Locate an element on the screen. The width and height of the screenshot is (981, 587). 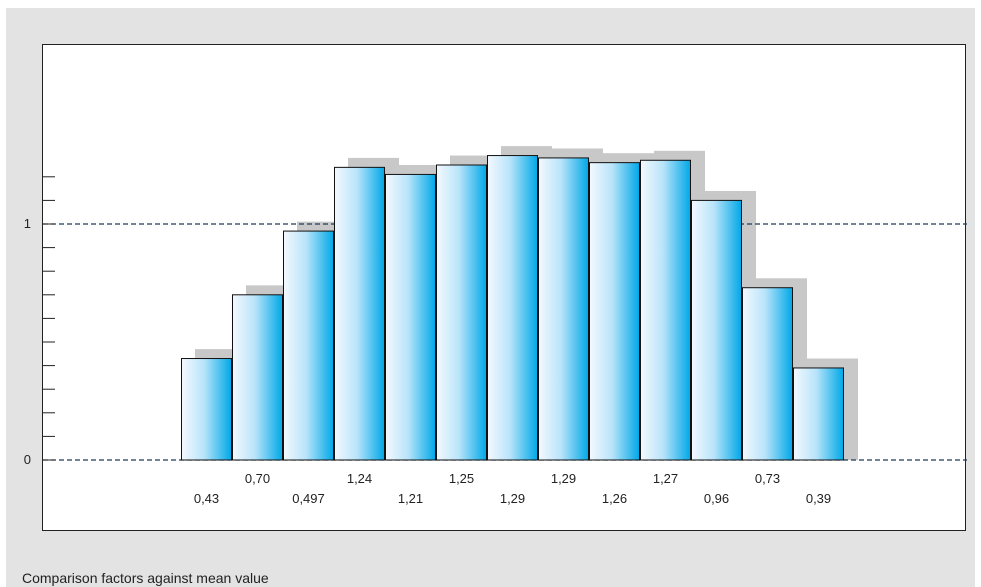
value-label: 0,70 is located at coordinates (257, 478).